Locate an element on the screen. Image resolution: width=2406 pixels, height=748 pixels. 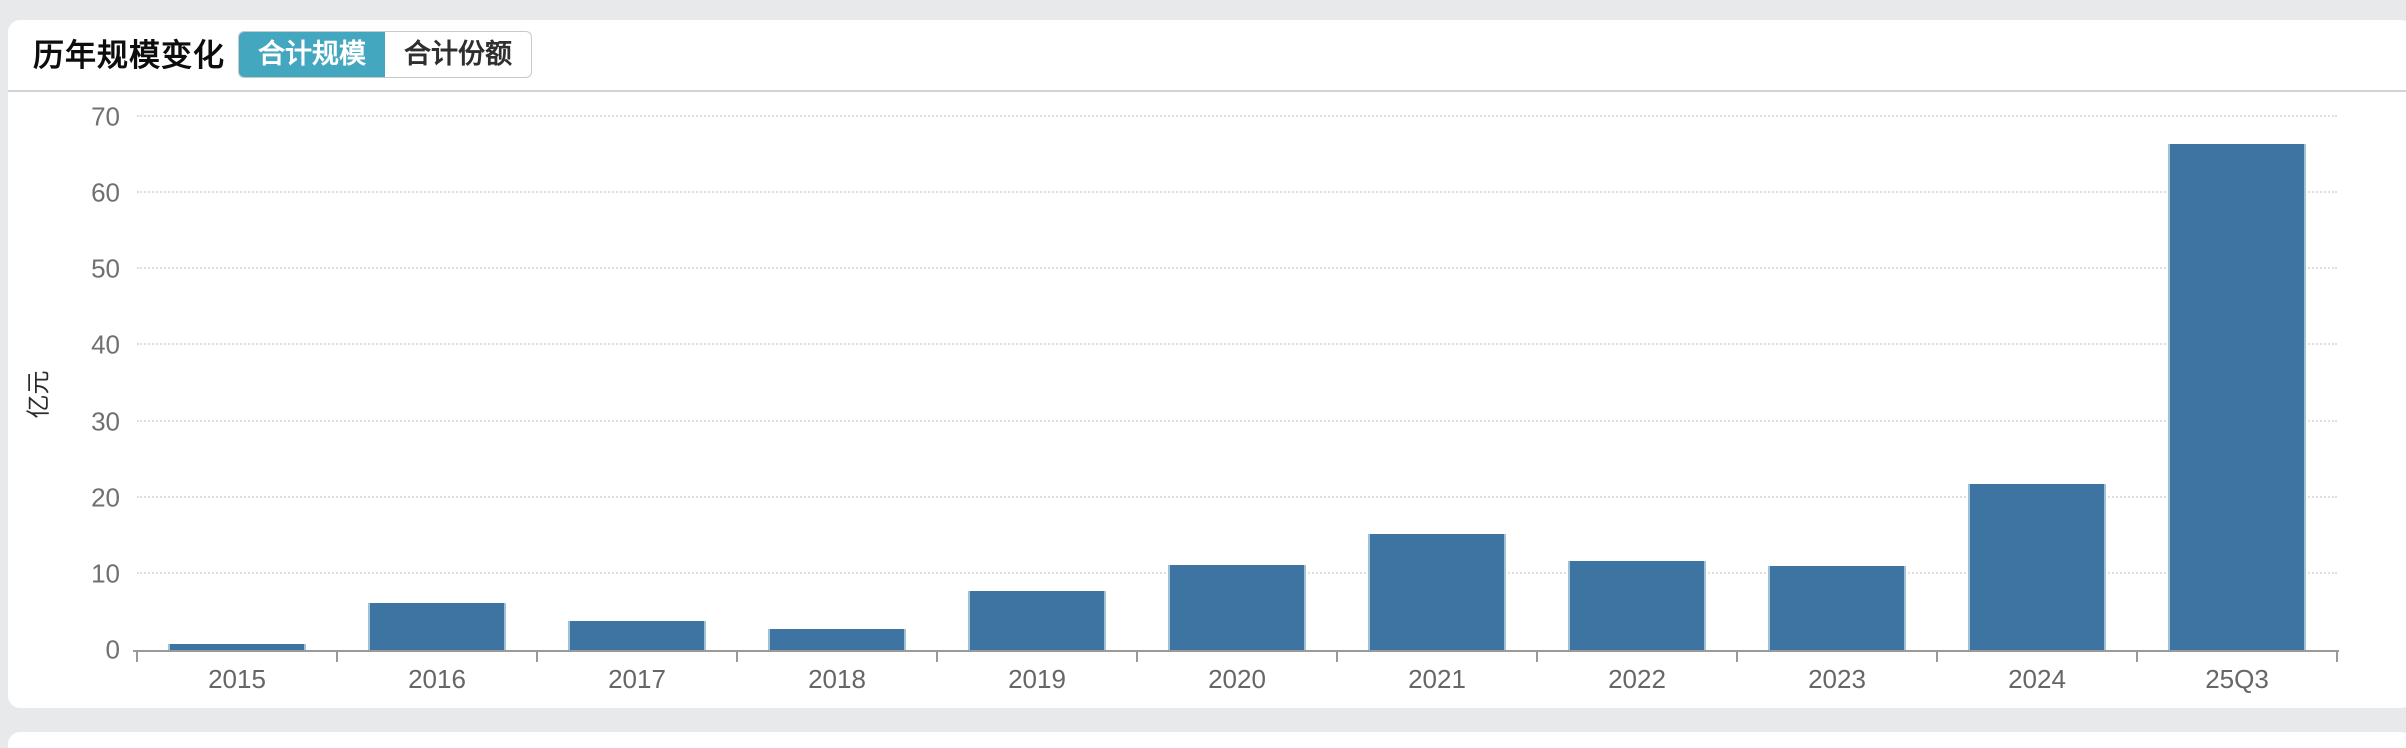
x-tick-label-2024: 2024 is located at coordinates (2037, 679).